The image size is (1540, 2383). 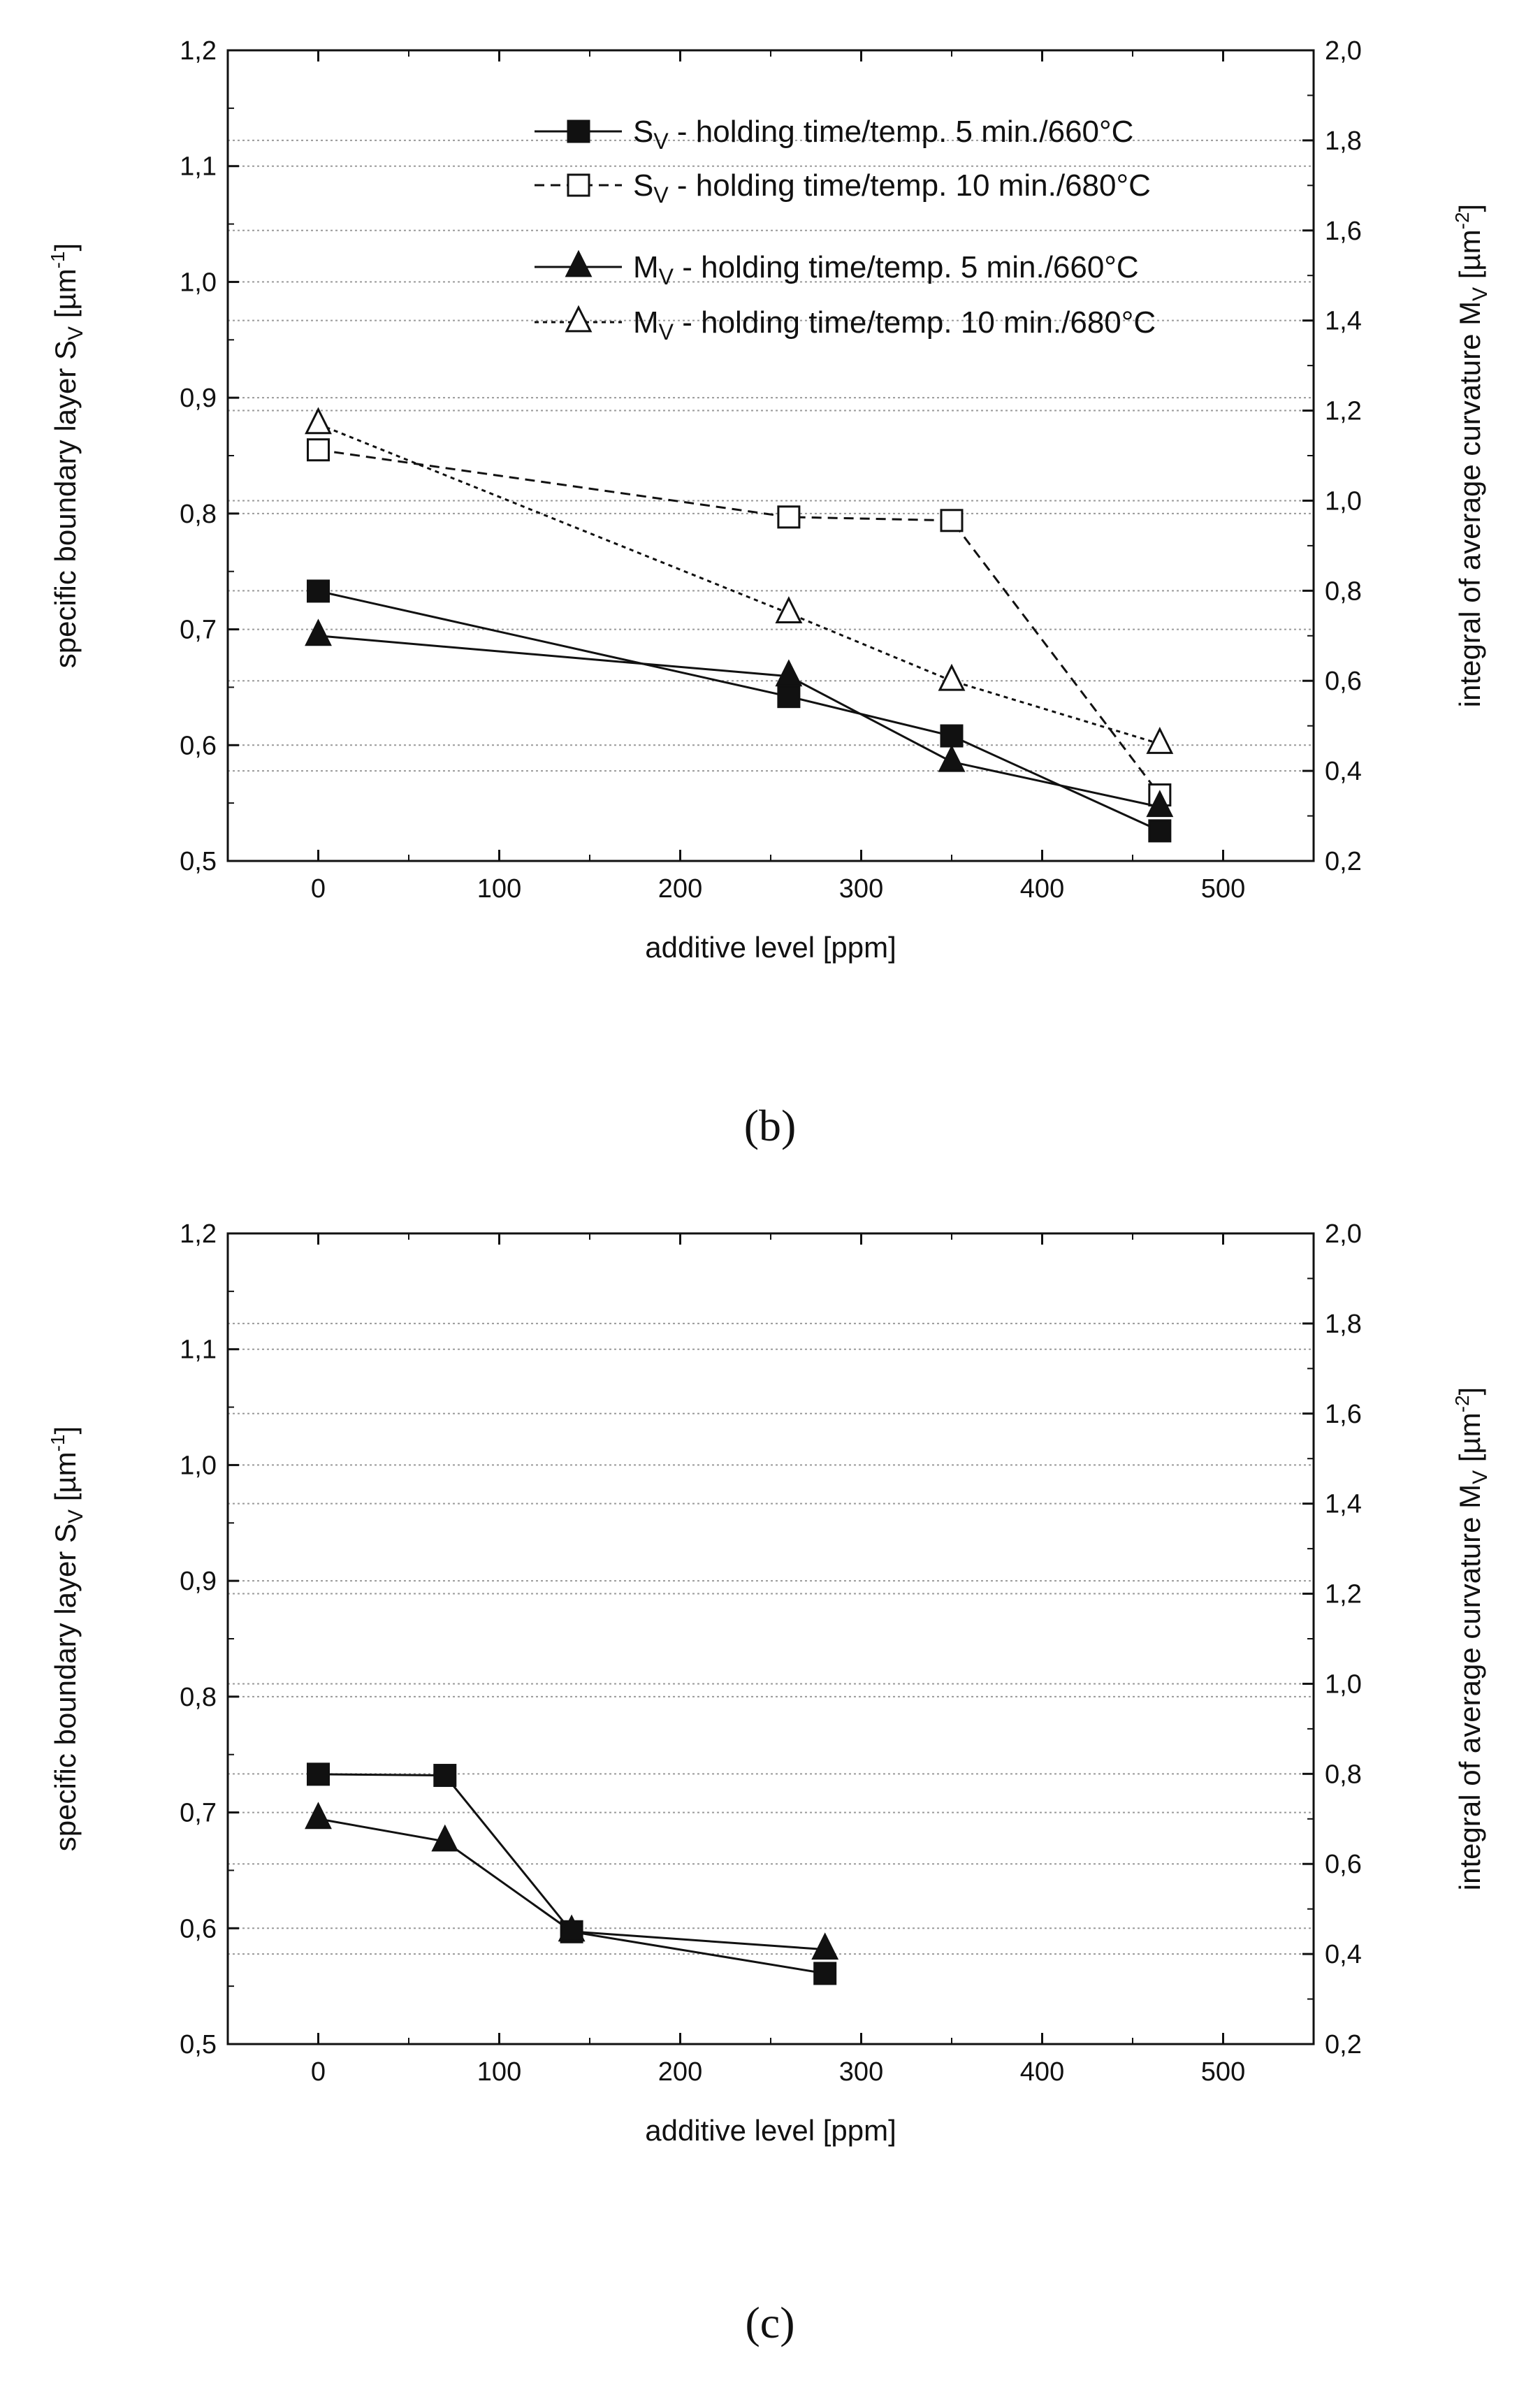 What do you see at coordinates (770, 1125) in the screenshot?
I see `caption-b: (b)` at bounding box center [770, 1125].